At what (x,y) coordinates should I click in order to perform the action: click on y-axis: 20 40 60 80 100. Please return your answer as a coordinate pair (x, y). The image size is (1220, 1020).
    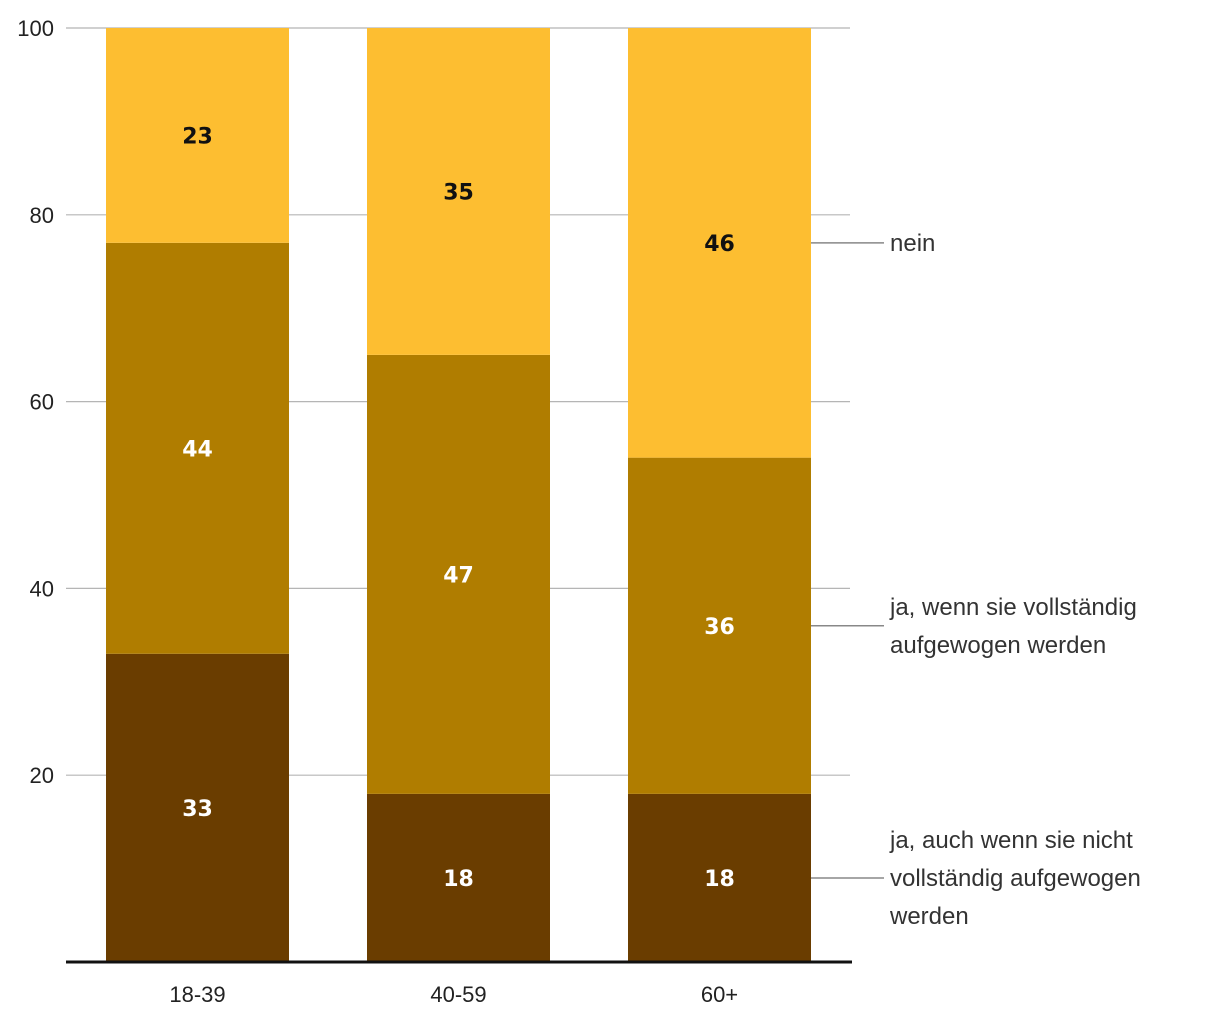
    Looking at the image, I should click on (35, 402).